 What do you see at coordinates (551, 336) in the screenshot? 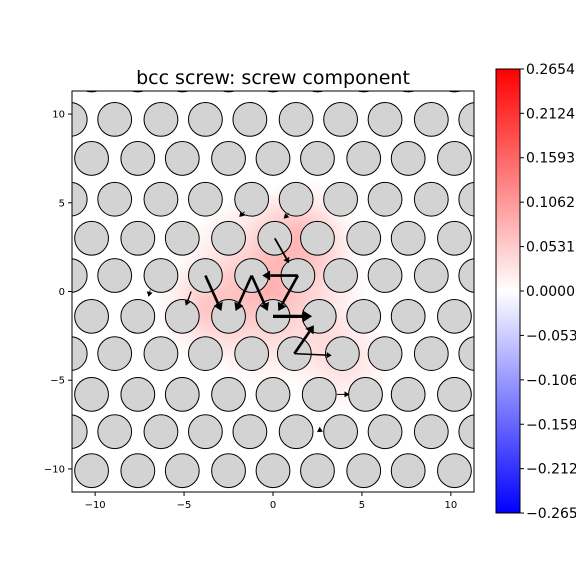
I see `colorbar-tick-label: −0.0531` at bounding box center [551, 336].